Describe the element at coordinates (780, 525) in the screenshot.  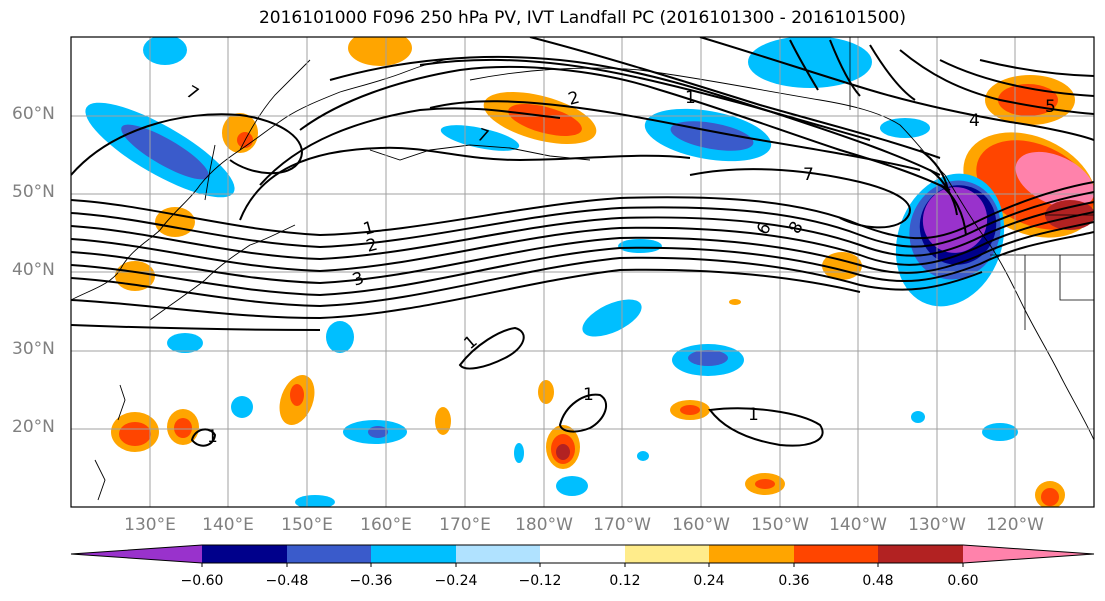
I see `lon-label-150w: 150°W` at that location.